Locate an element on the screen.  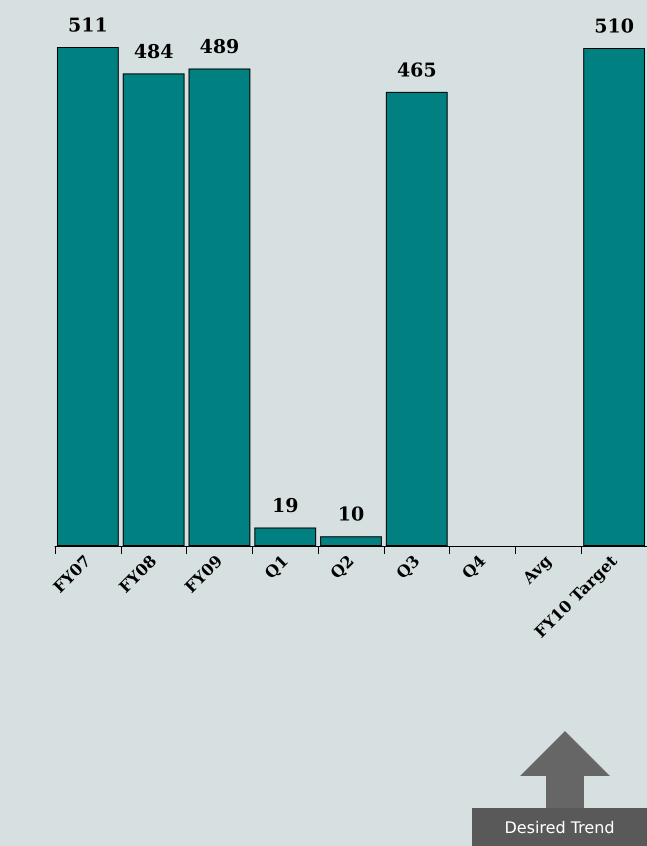
data-label: 10 is located at coordinates (351, 515).